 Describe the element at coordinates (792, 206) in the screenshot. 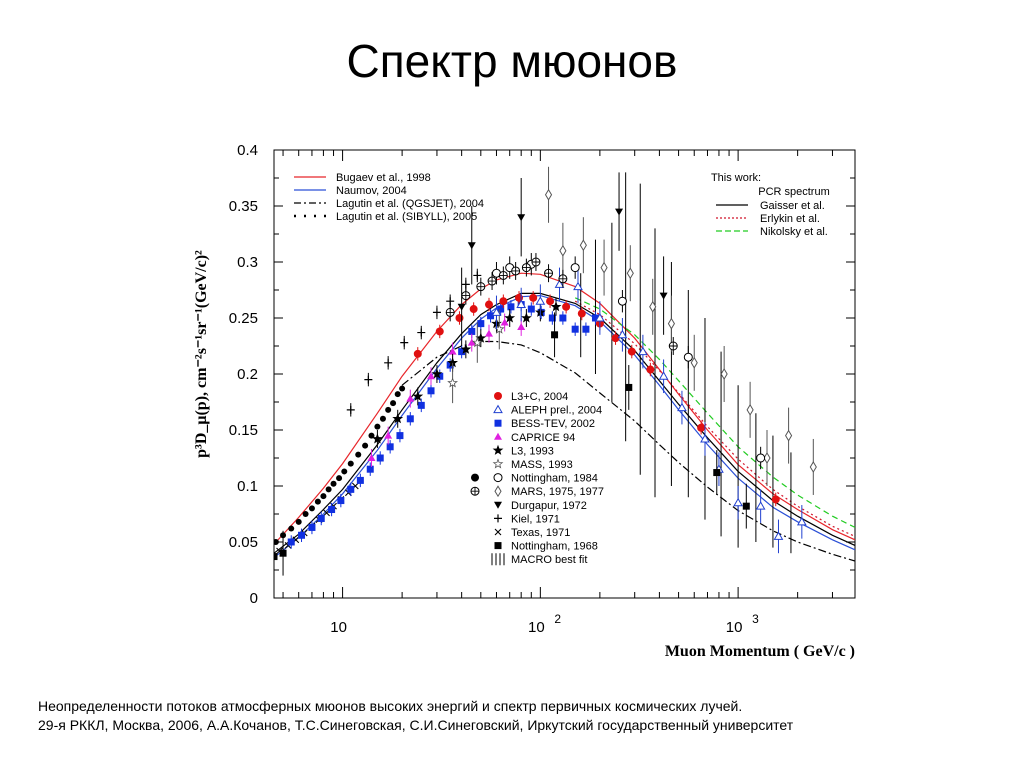

I see `legend-label: Gaisser et al.` at that location.